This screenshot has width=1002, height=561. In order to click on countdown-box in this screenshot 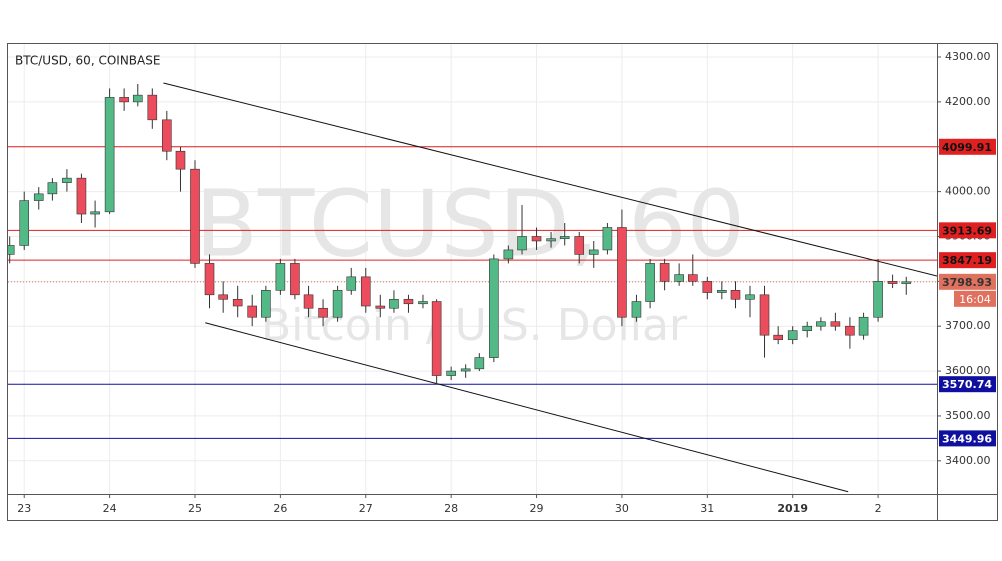, I will do `click(975, 298)`.